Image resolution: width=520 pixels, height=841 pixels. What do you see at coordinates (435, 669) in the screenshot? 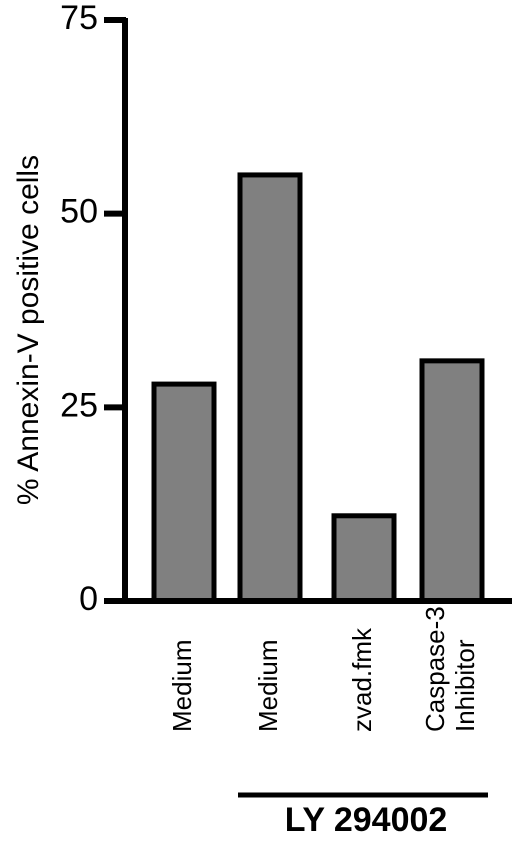
I see `category-label-4: Caspase-3` at bounding box center [435, 669].